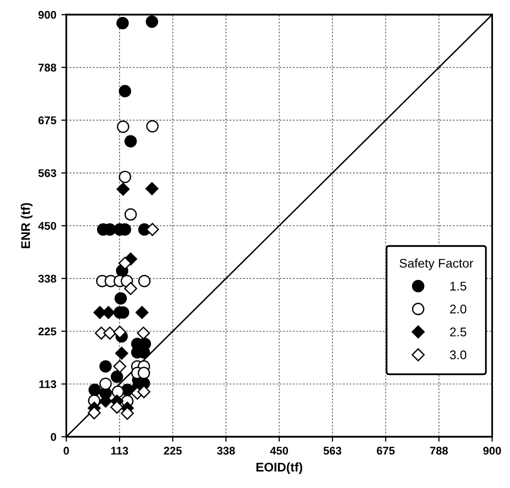 This screenshot has width=510, height=488. Describe the element at coordinates (492, 450) in the screenshot. I see `x-tick-label: 900` at that location.